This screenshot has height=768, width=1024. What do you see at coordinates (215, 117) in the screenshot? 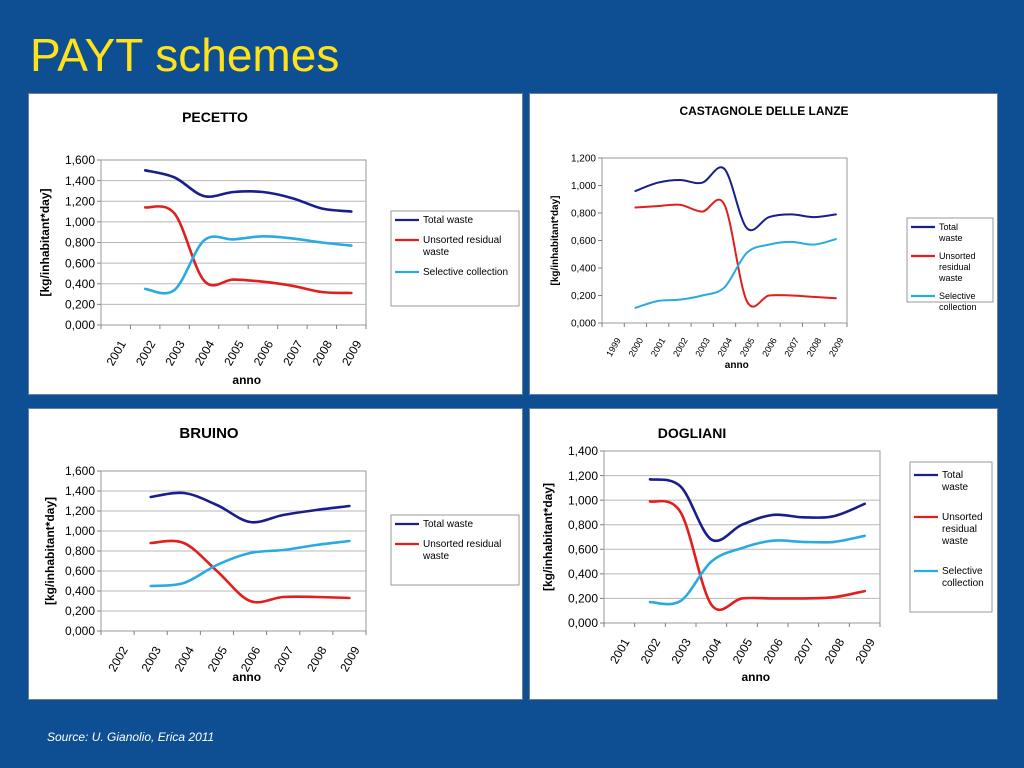
I see `chart-title: PECETTO` at bounding box center [215, 117].